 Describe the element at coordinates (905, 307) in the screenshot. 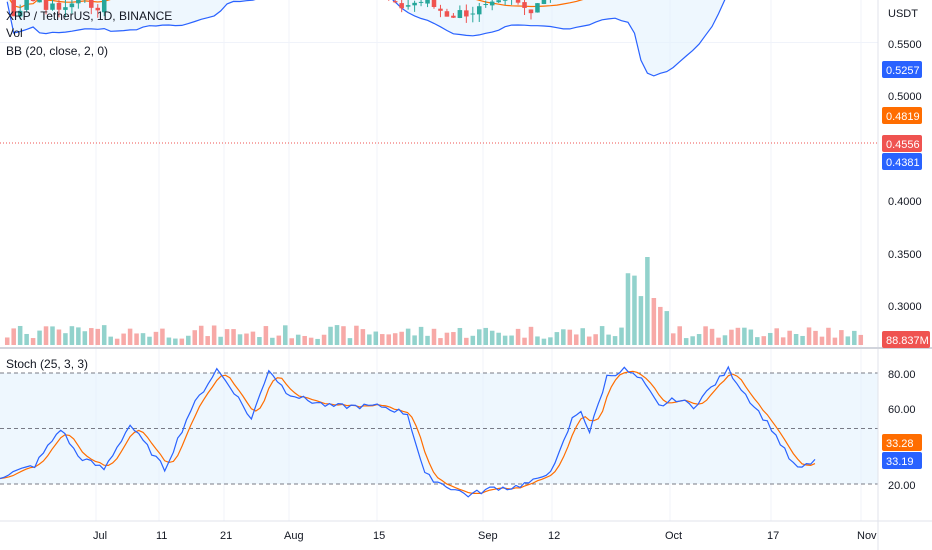

I see `price-tick-0300: 0.3000` at that location.